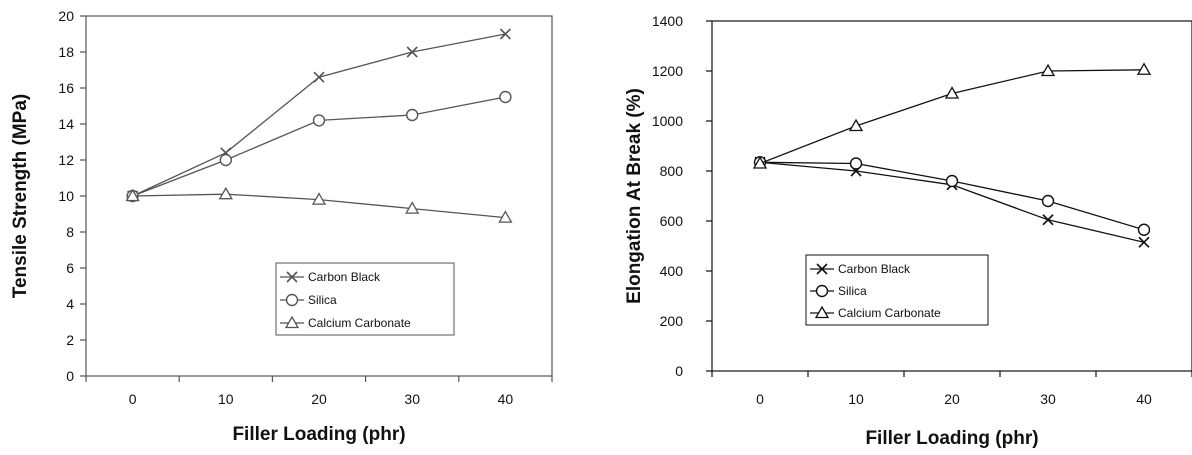 The height and width of the screenshot is (455, 1192). I want to click on y-tick-label: 16, so click(66, 88).